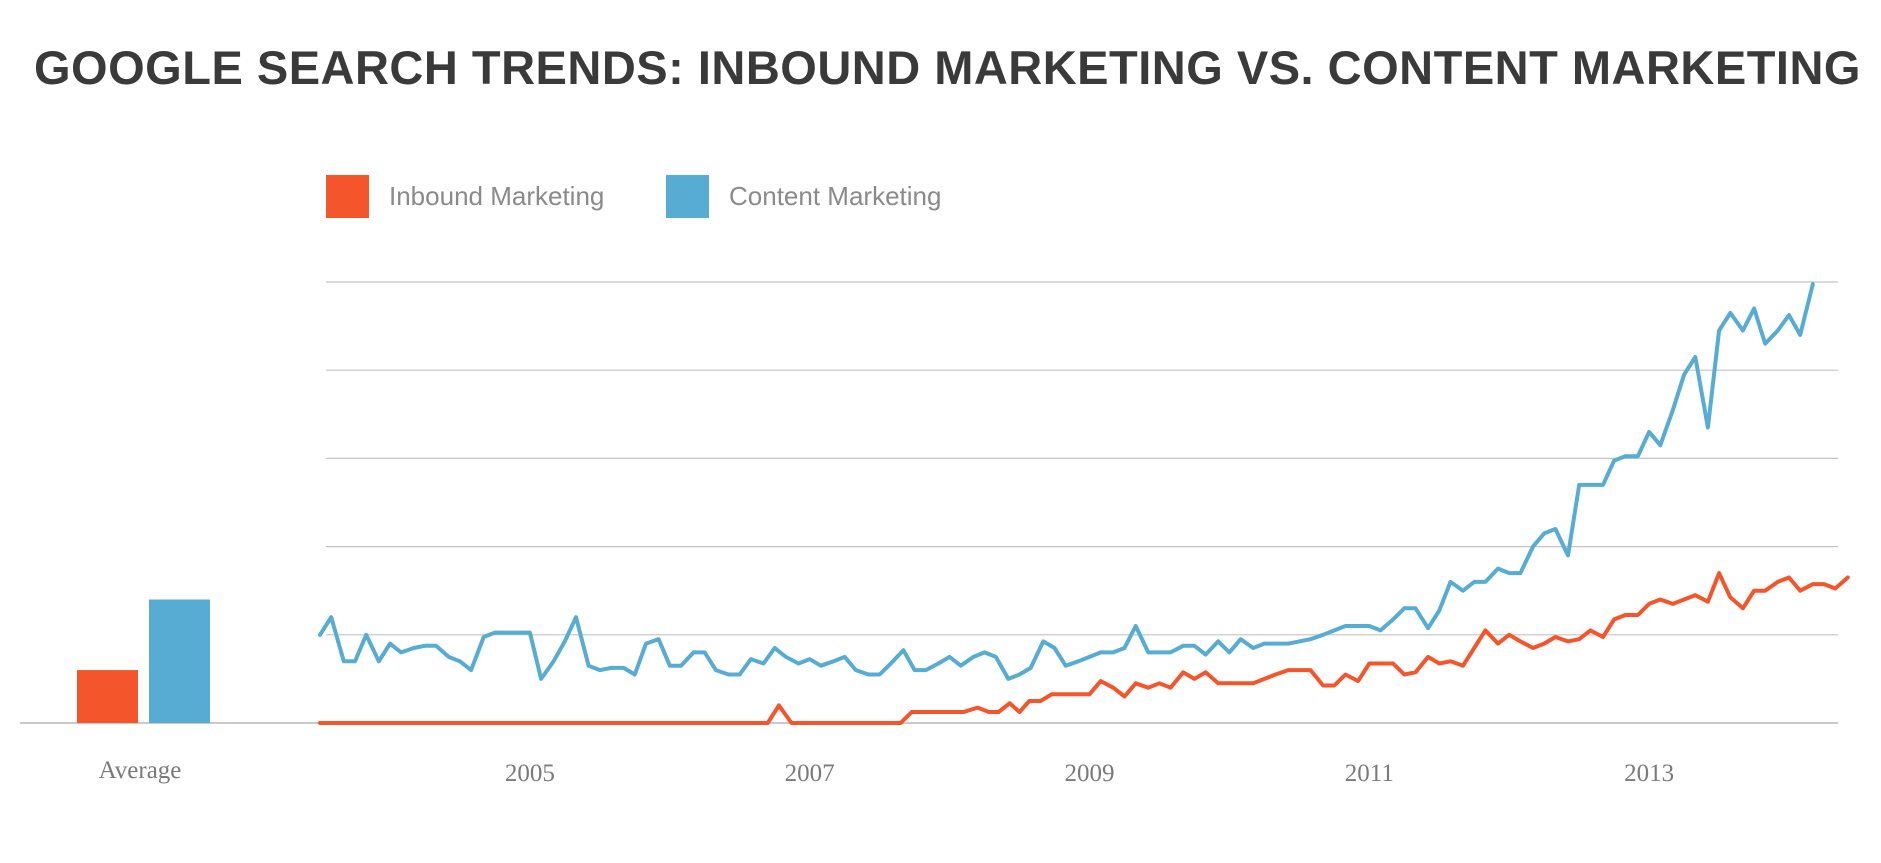  Describe the element at coordinates (179, 661) in the screenshot. I see `average-bar-content` at that location.